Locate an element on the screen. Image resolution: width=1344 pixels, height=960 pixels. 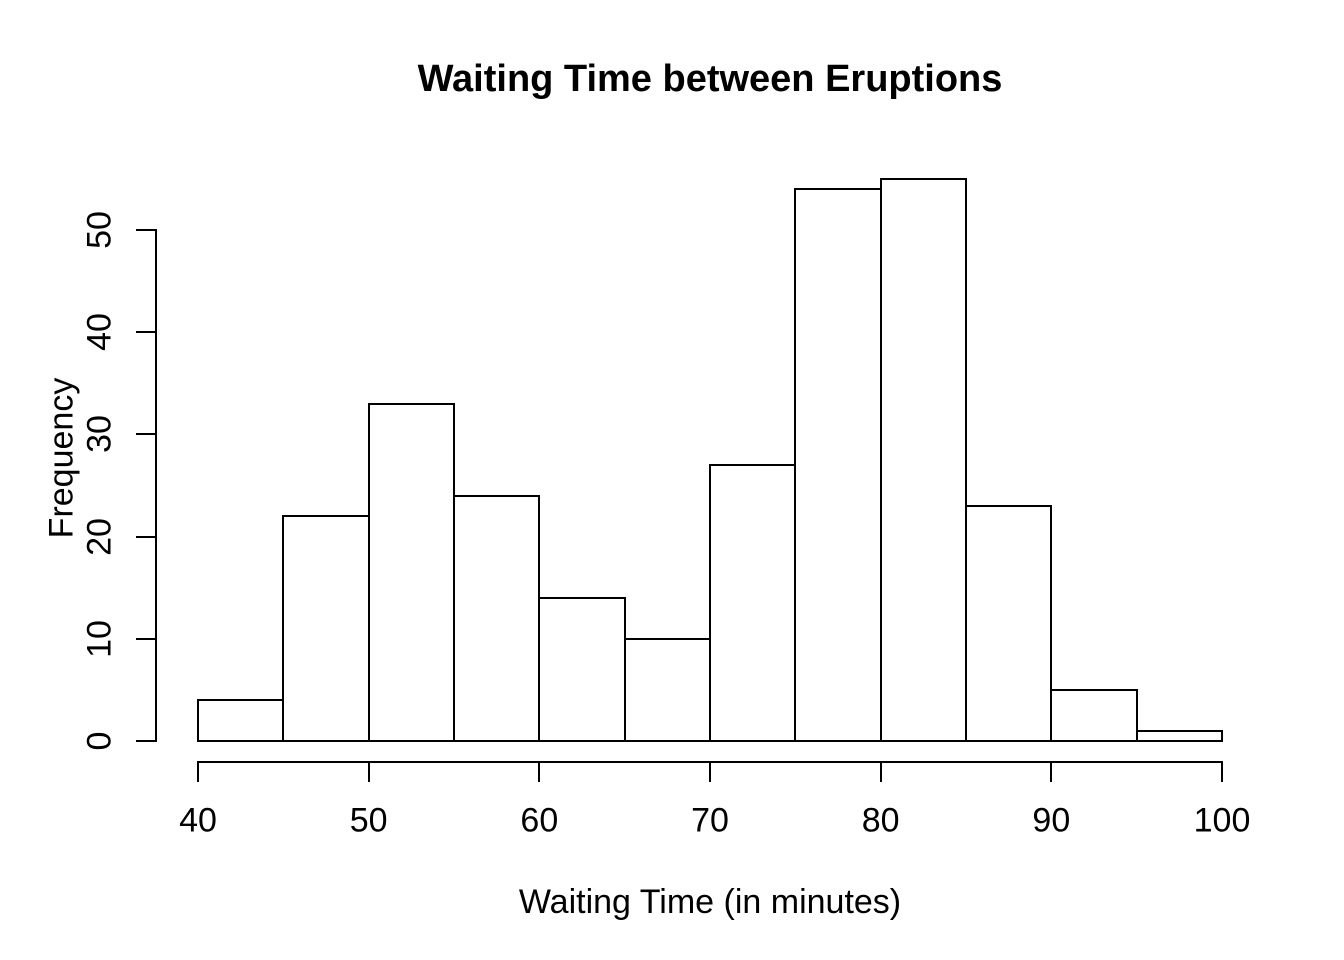
x-axis-tick-label: 80 is located at coordinates (880, 820).